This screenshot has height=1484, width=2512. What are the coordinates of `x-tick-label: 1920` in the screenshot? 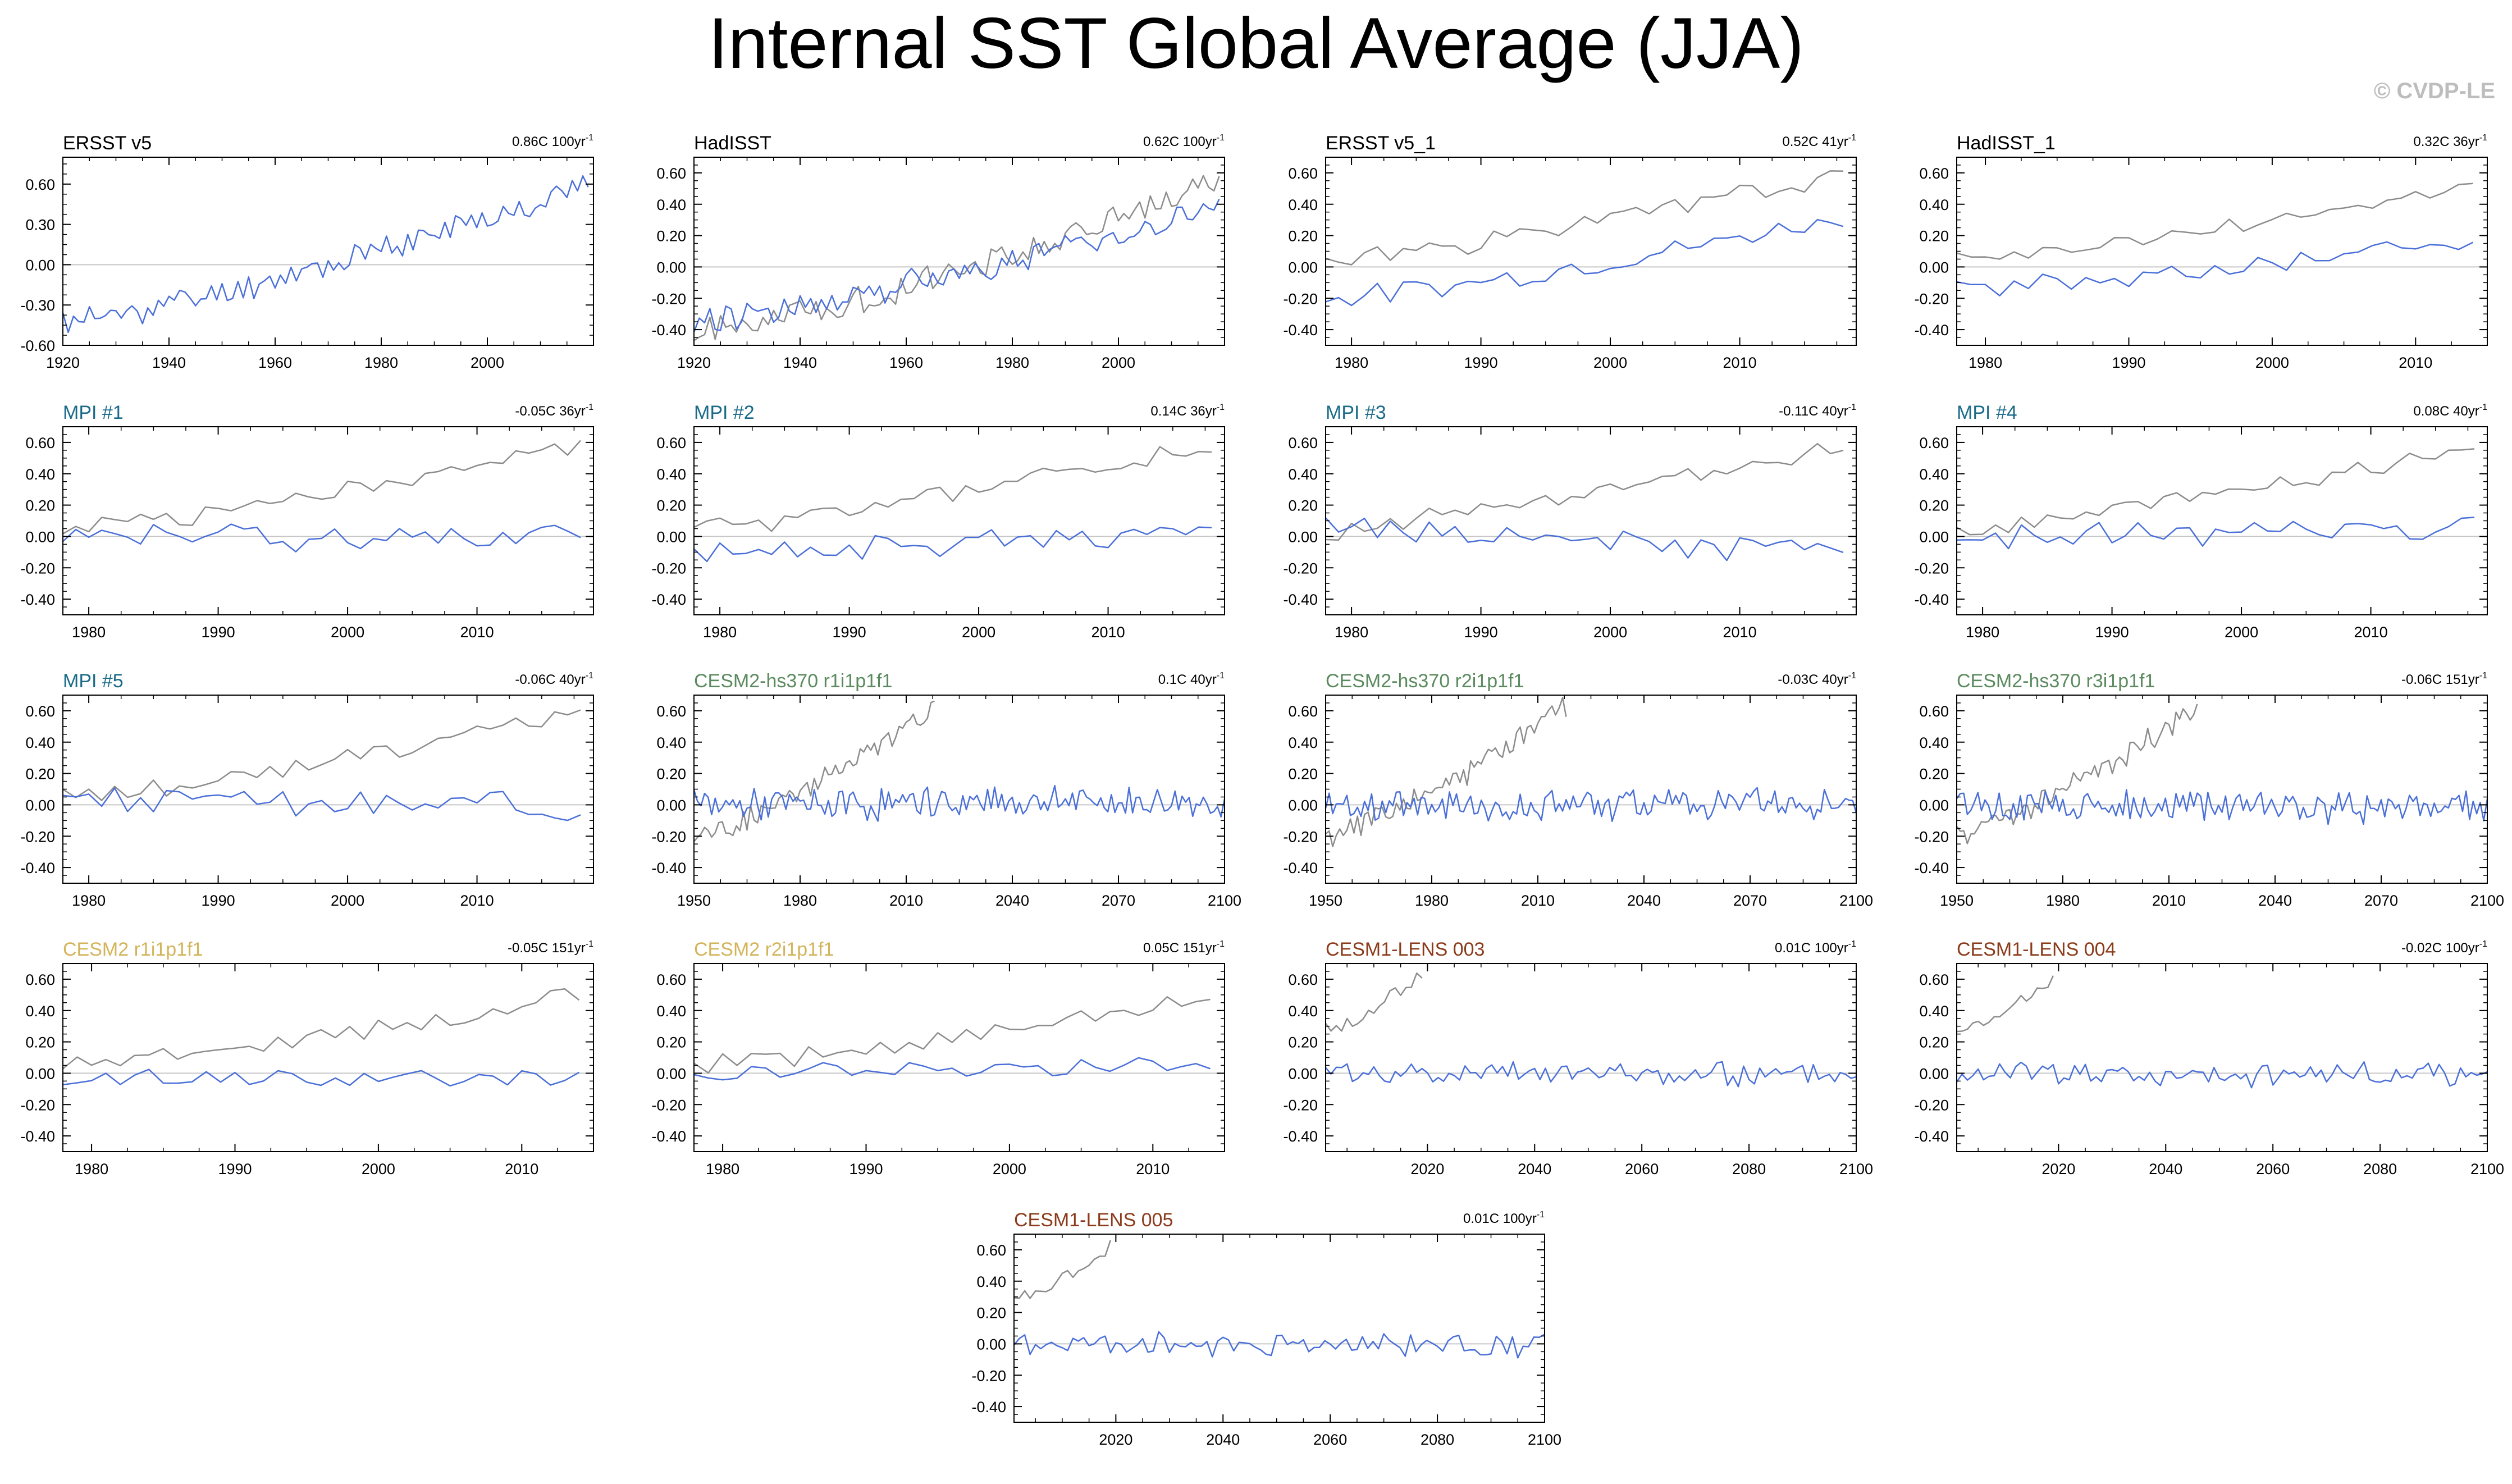 It's located at (694, 362).